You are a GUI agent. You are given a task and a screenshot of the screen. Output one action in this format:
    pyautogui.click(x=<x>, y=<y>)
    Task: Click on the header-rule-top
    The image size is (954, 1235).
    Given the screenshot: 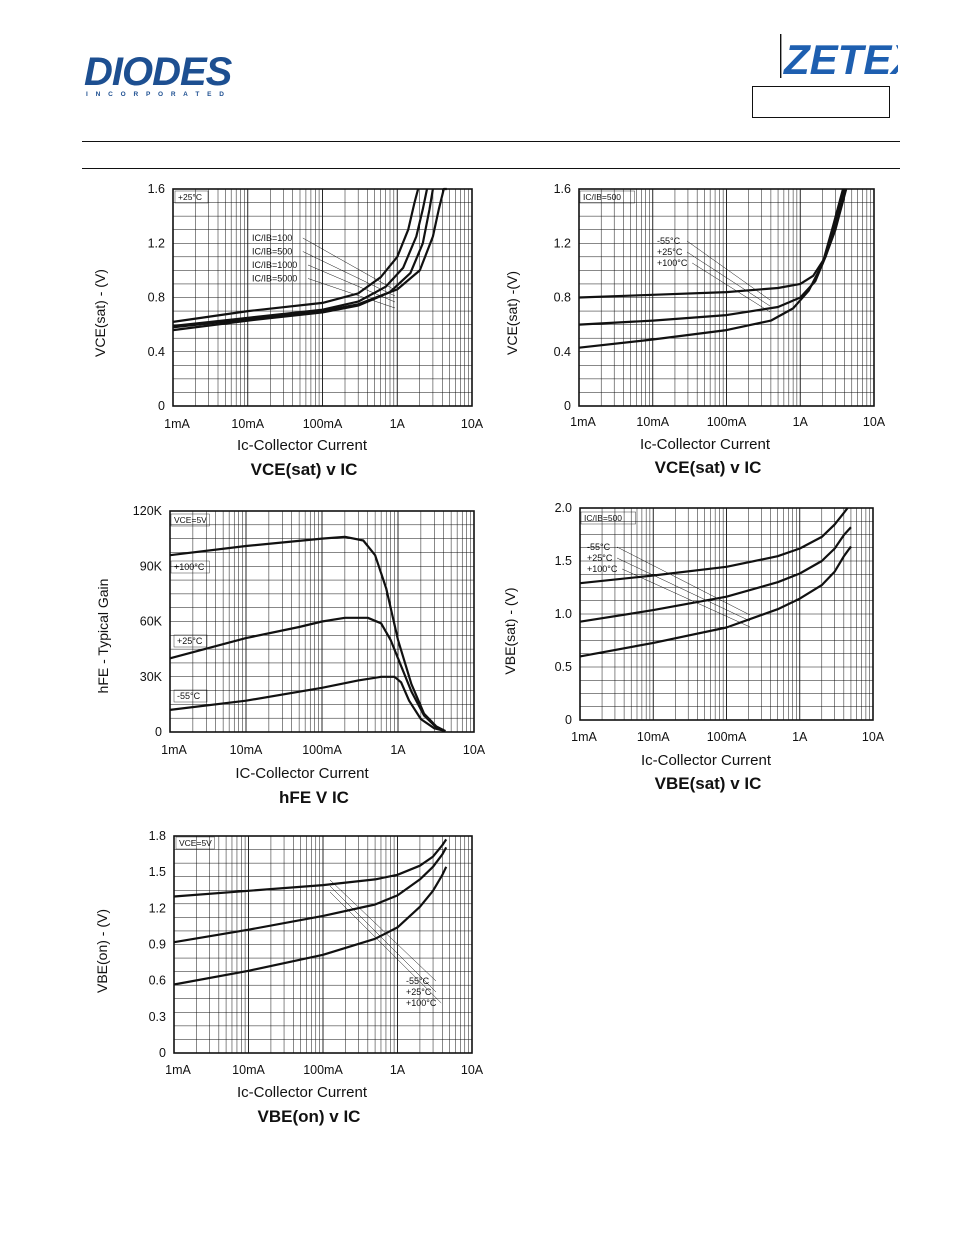 What is the action you would take?
    pyautogui.click(x=491, y=141)
    